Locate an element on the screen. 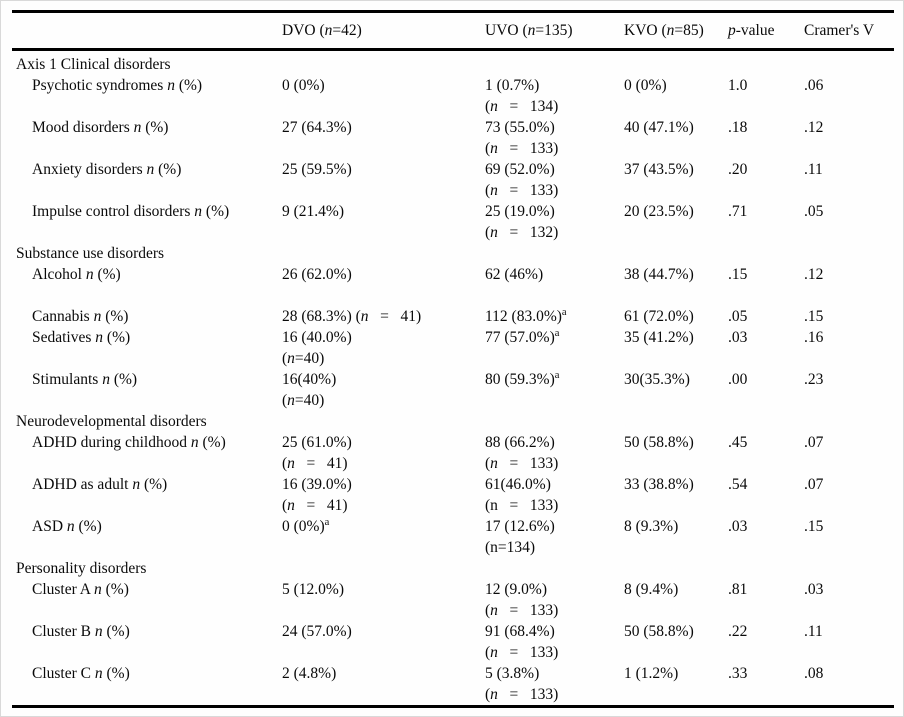 This screenshot has height=717, width=904. cell-line: (n = 134) is located at coordinates (554, 106).